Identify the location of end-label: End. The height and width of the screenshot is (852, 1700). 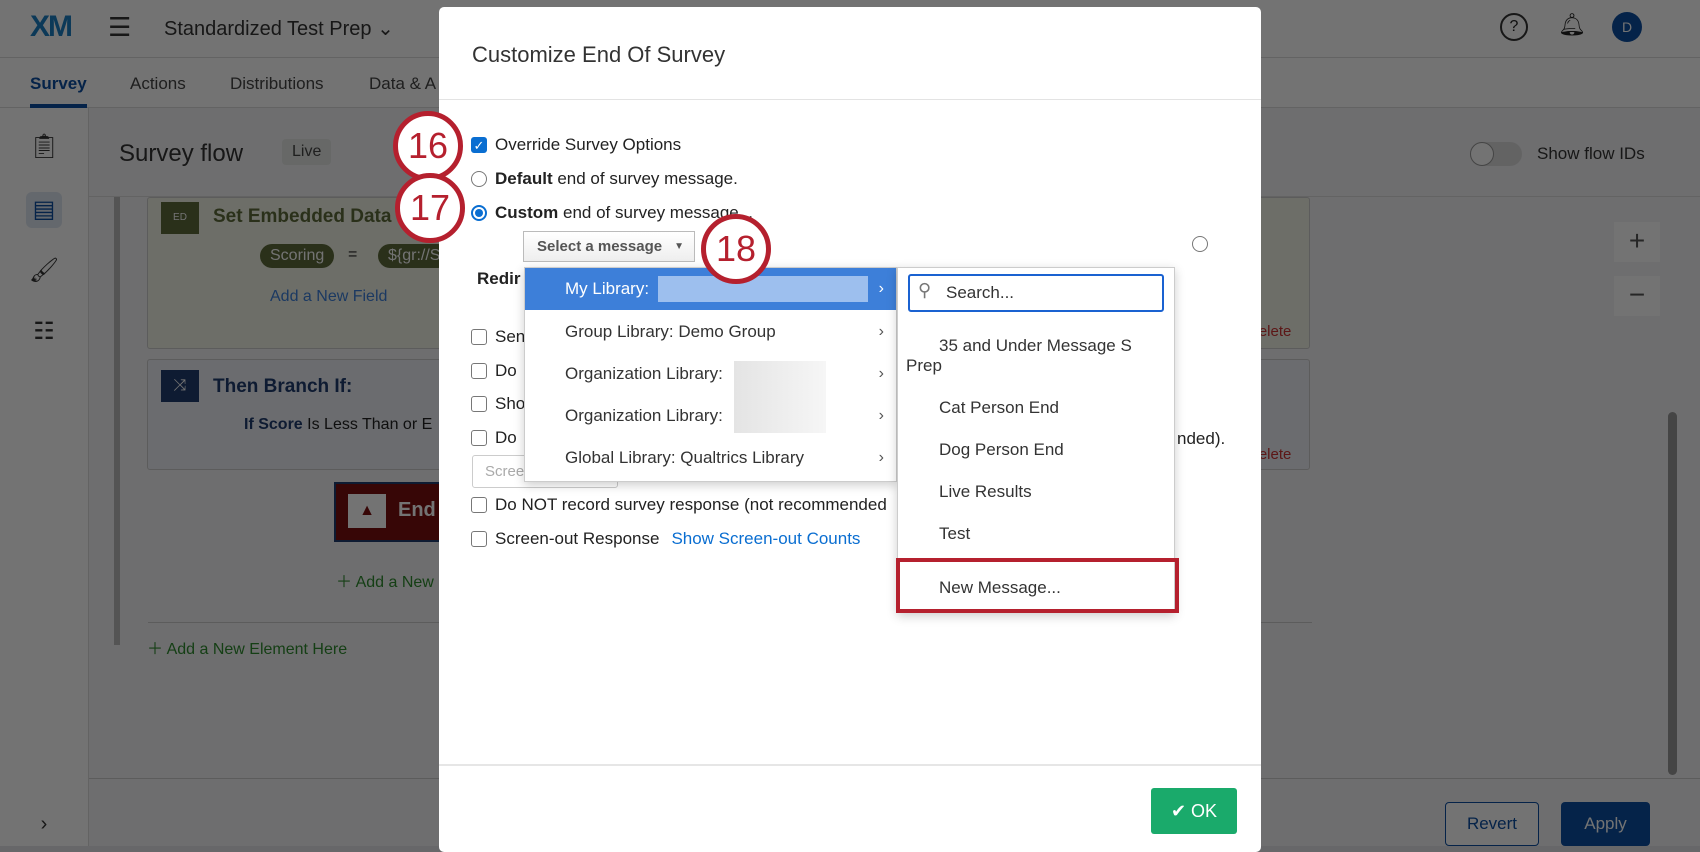
(417, 510).